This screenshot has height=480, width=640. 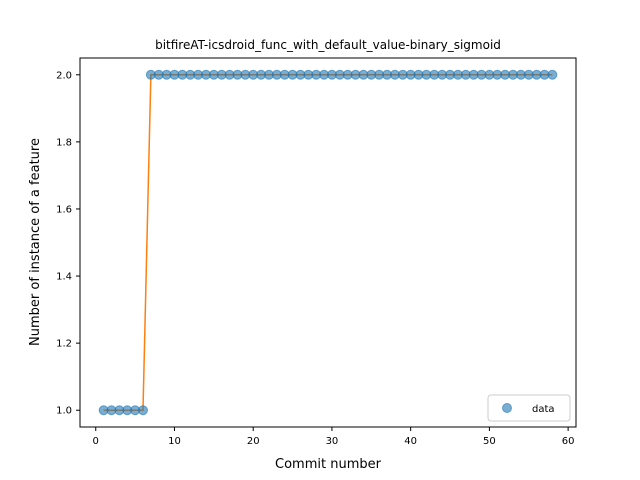 I want to click on x-axis-ticks: 0 10 20 30 40 50 60, so click(x=334, y=437).